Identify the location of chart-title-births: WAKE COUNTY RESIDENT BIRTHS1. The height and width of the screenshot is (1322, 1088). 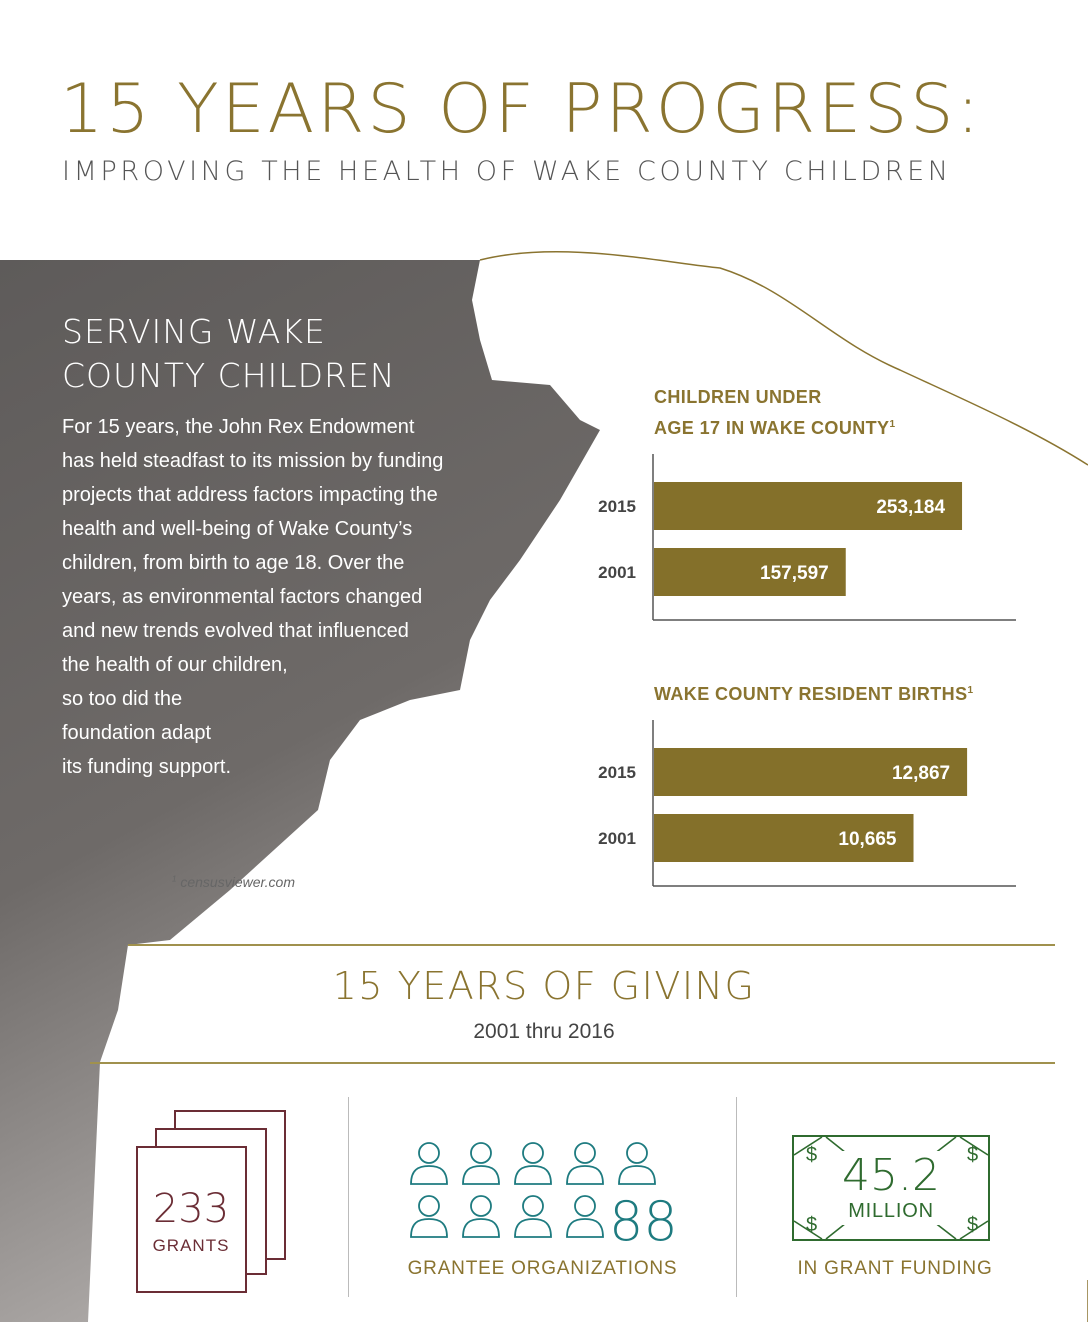
(854, 692).